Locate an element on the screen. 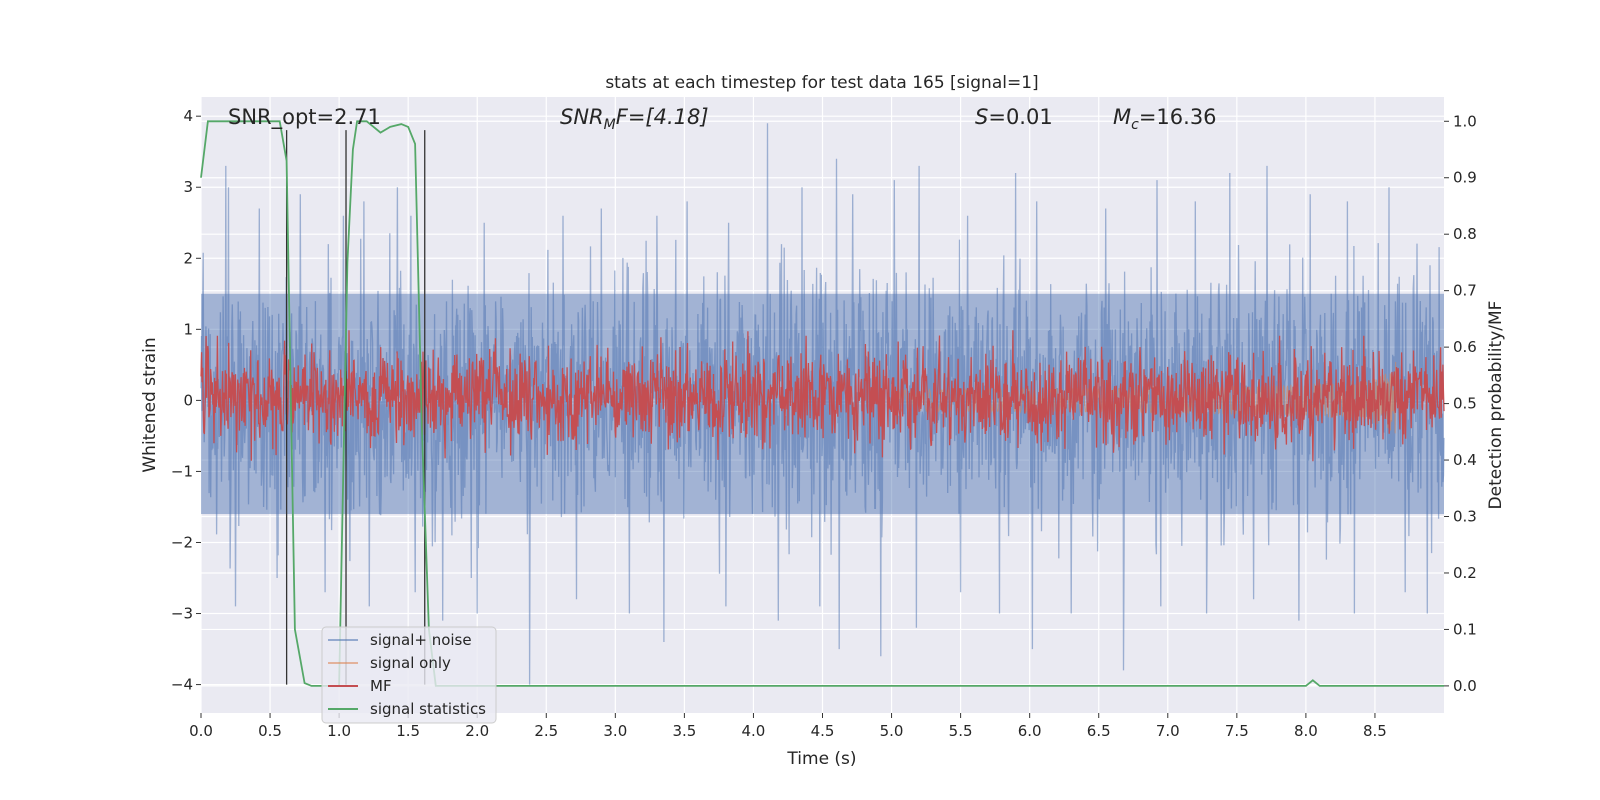  x-tick-label: 2.5 is located at coordinates (546, 731).